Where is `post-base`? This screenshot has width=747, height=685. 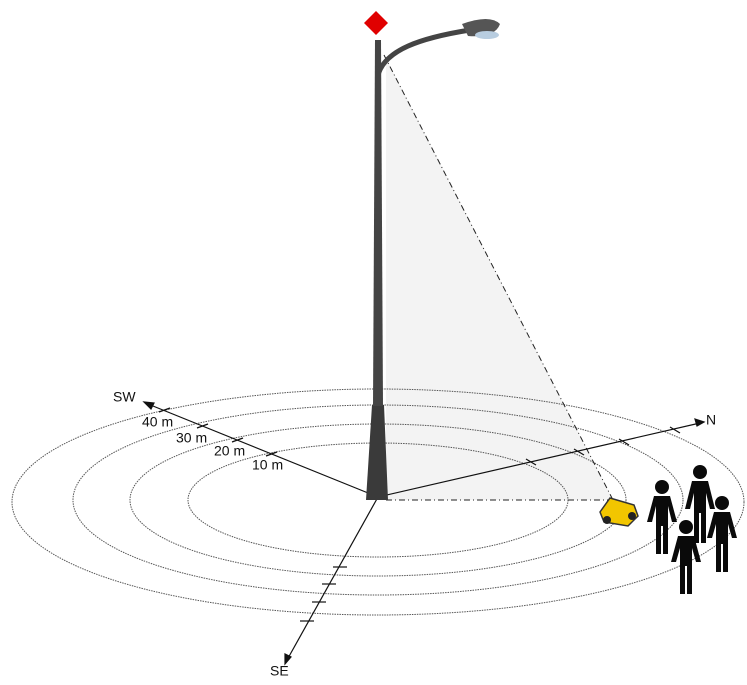 post-base is located at coordinates (377, 452).